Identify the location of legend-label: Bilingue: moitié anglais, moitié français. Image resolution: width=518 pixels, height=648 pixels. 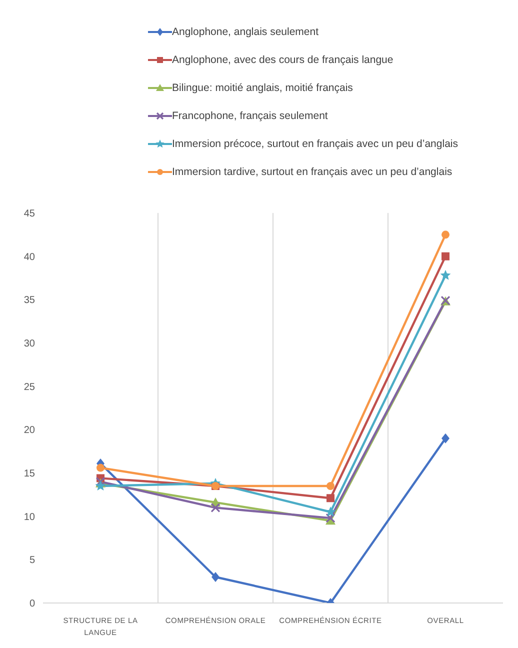
(262, 88).